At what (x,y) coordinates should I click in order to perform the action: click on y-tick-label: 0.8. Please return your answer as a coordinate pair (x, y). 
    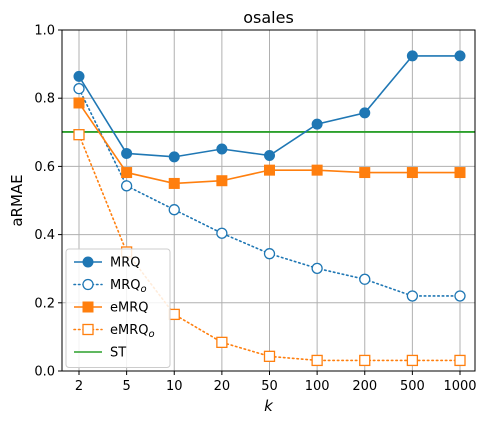
    Looking at the image, I should click on (44, 99).